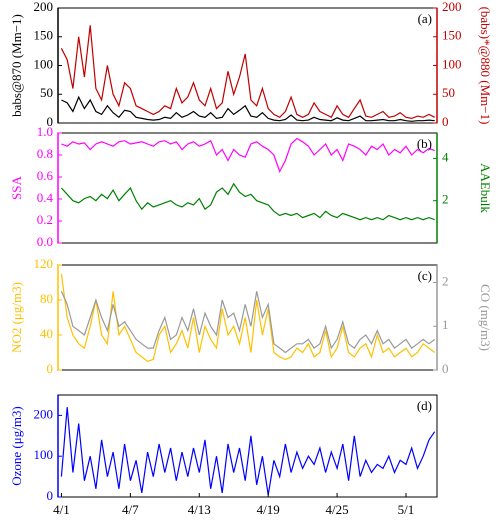 The width and height of the screenshot is (500, 522). What do you see at coordinates (16, 65) in the screenshot?
I see `y-axis-label: babs@870 (Mm−1)` at bounding box center [16, 65].